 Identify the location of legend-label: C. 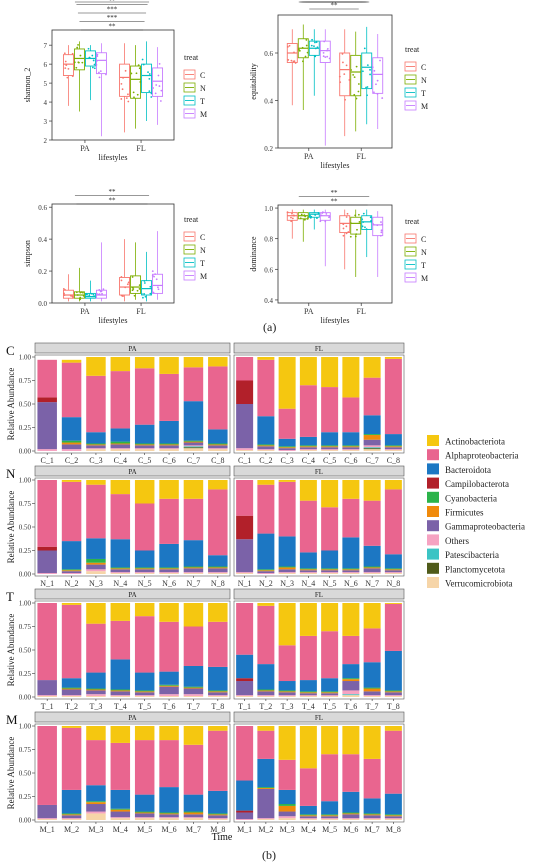
(202, 237).